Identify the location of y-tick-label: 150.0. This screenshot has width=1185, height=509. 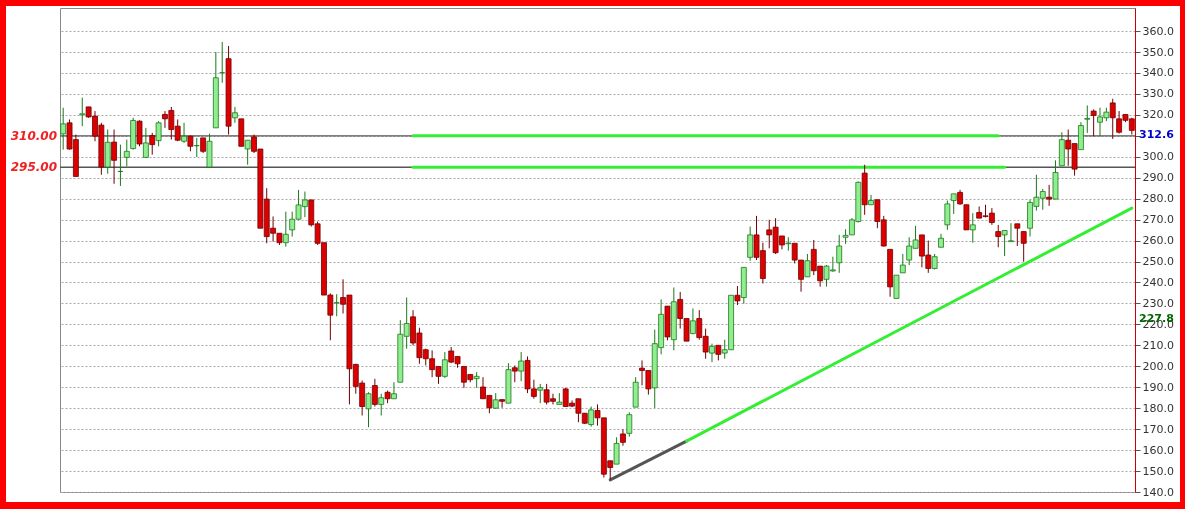
(1158, 471).